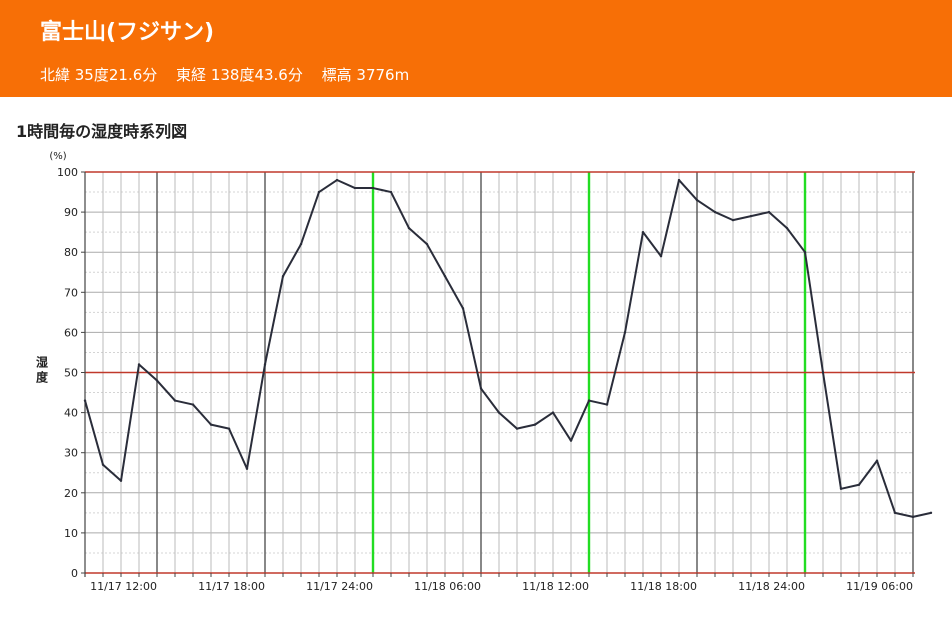 The image size is (952, 623). I want to click on y-tick-label: 60, so click(71, 332).